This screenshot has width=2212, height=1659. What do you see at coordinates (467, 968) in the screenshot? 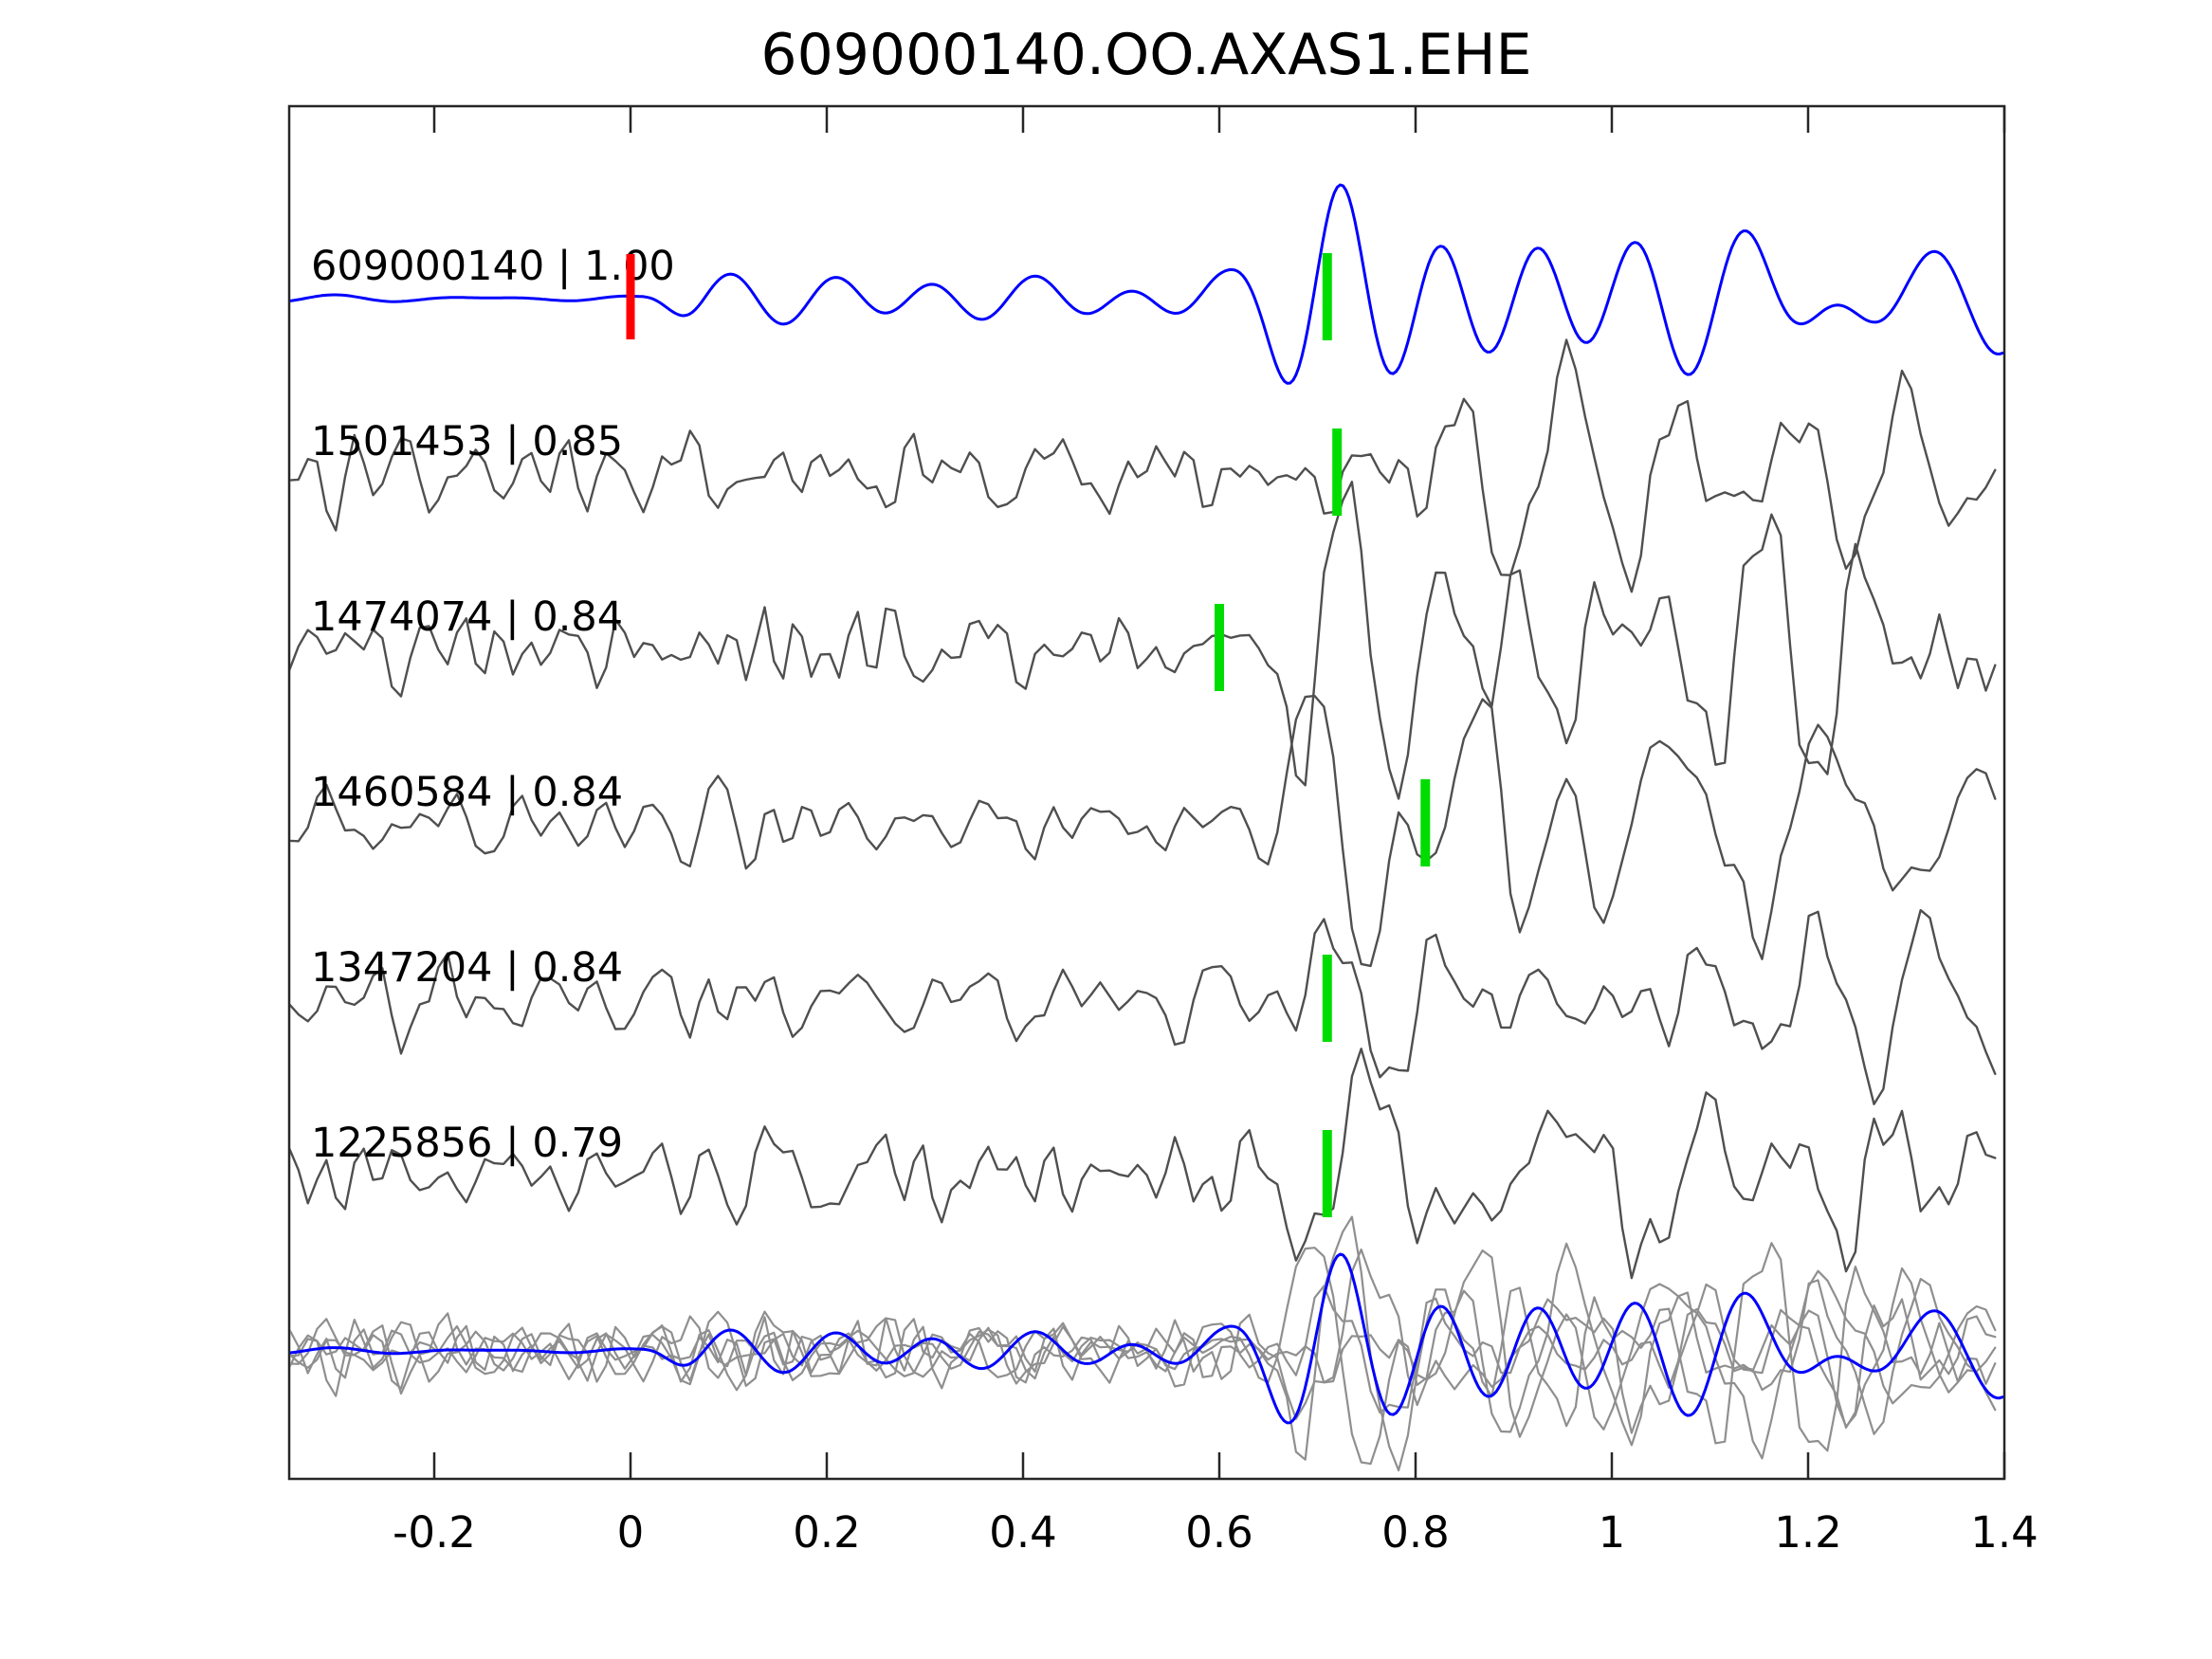
I see `trace-label: 1347204 | 0.84` at bounding box center [467, 968].